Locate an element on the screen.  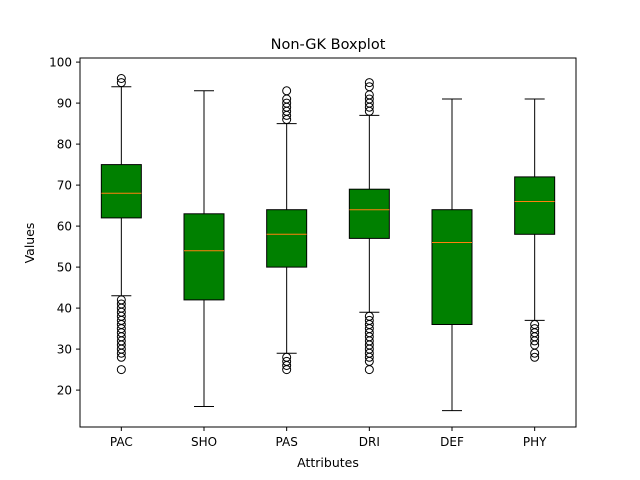
x-tick-label: PAC is located at coordinates (121, 442).